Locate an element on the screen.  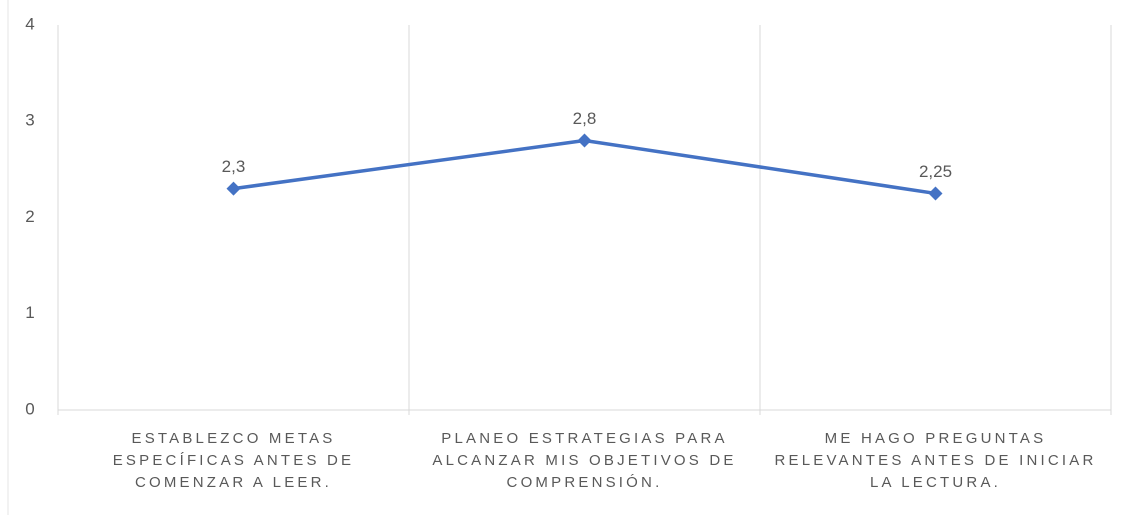
y-tick-label: 1 is located at coordinates (29, 312).